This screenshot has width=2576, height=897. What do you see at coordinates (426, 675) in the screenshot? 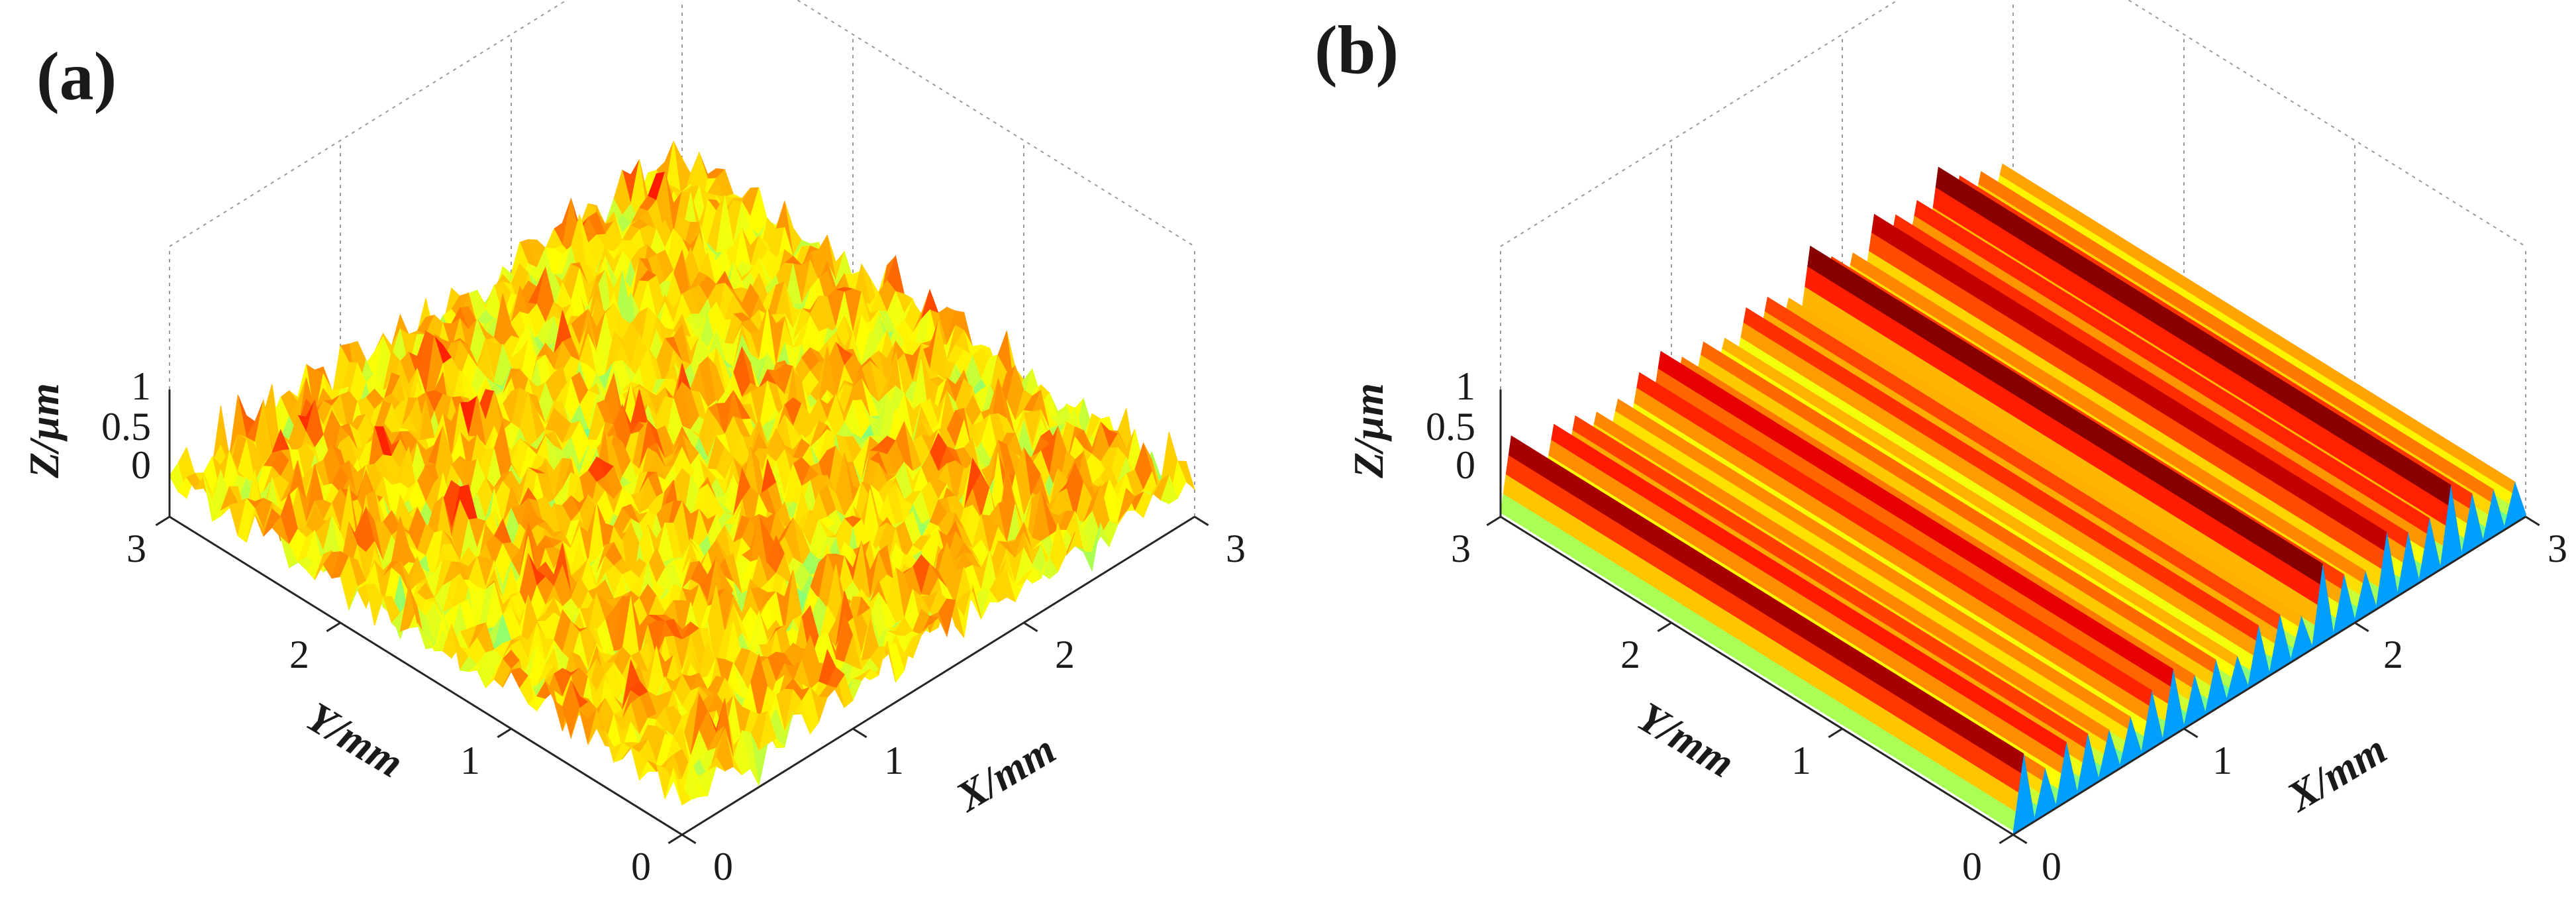
I see `panel-a-y-axis` at bounding box center [426, 675].